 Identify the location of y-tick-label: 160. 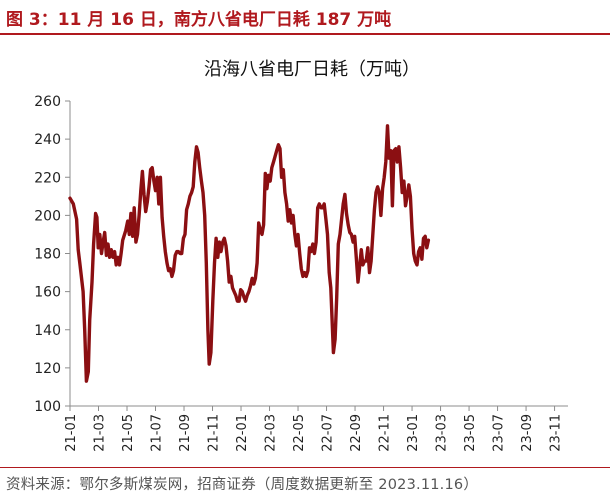
(47, 293).